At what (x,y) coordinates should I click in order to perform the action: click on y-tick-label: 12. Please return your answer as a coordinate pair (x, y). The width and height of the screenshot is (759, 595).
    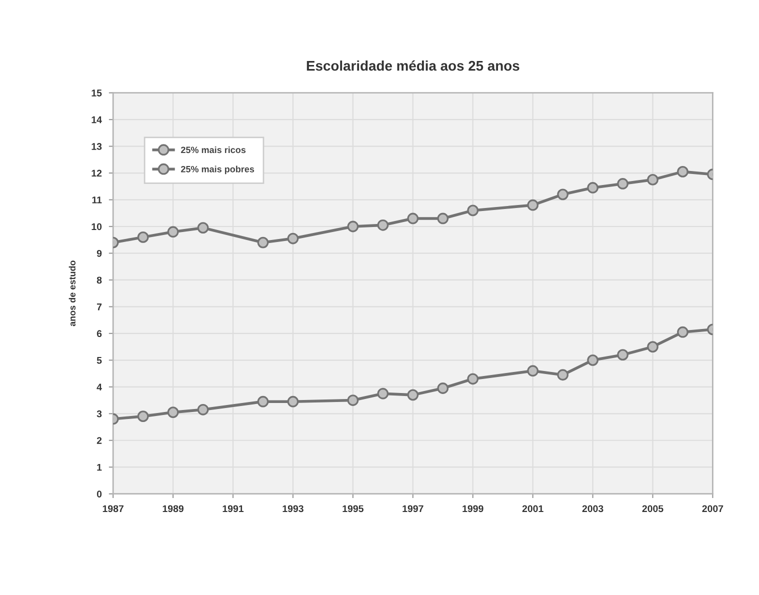
    Looking at the image, I should click on (97, 173).